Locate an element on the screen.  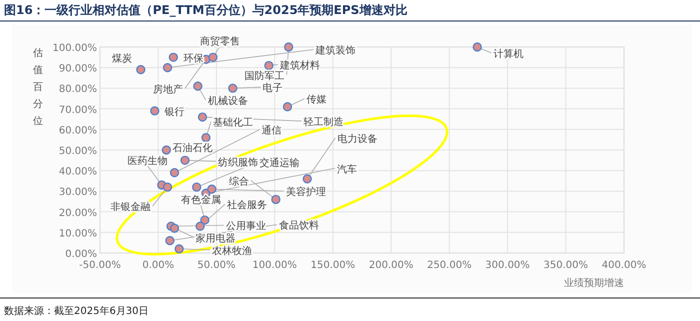
annotation: 建筑装饰 is located at coordinates (335, 50).